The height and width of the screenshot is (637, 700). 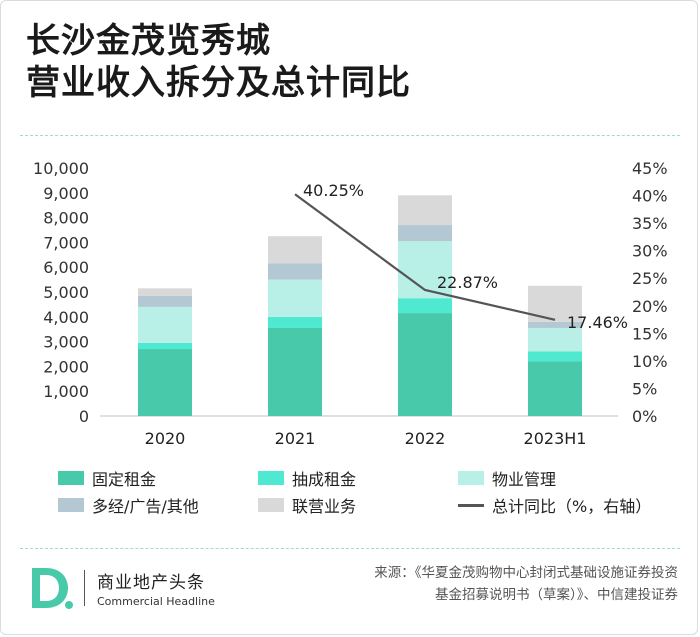 I want to click on brand-name-en: Commercial Headline, so click(x=156, y=601).